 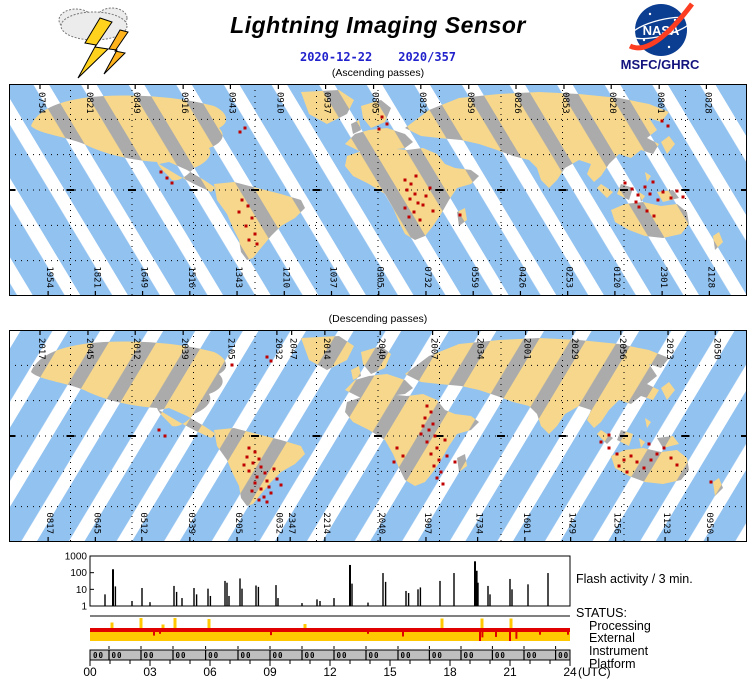 I want to click on svg-text: 2001, so click(x=527, y=349).